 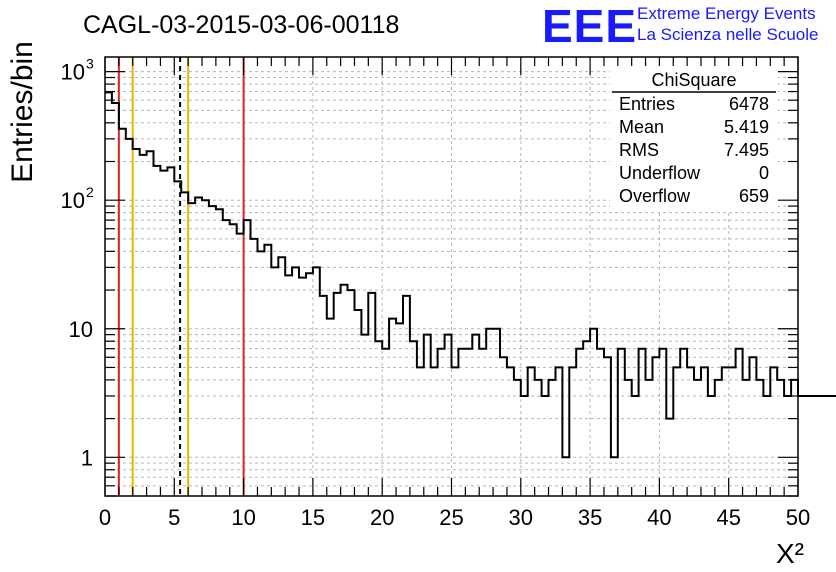 I want to click on y-tick-exponent: 3, so click(x=90, y=64).